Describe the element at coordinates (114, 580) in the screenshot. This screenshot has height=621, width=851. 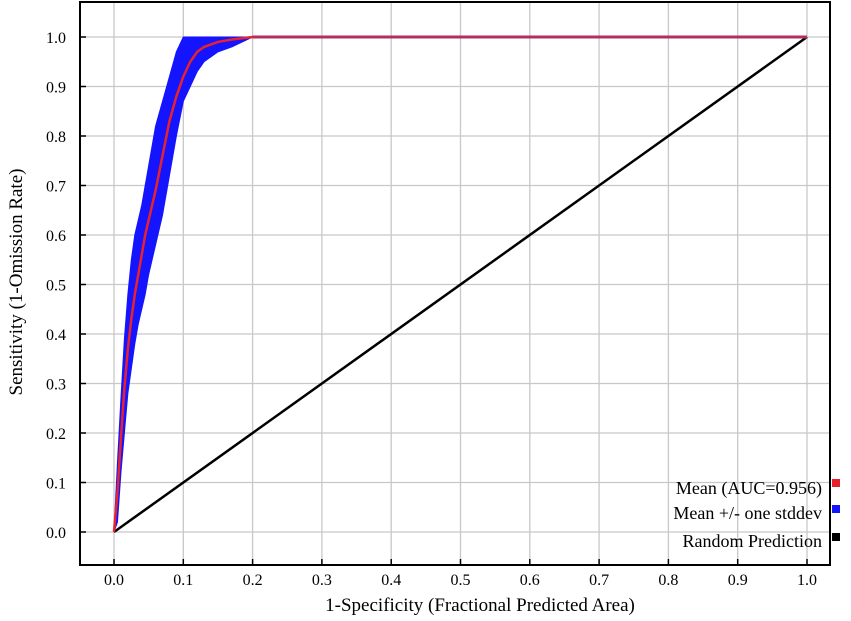
I see `x-tick-label: 0.0` at that location.